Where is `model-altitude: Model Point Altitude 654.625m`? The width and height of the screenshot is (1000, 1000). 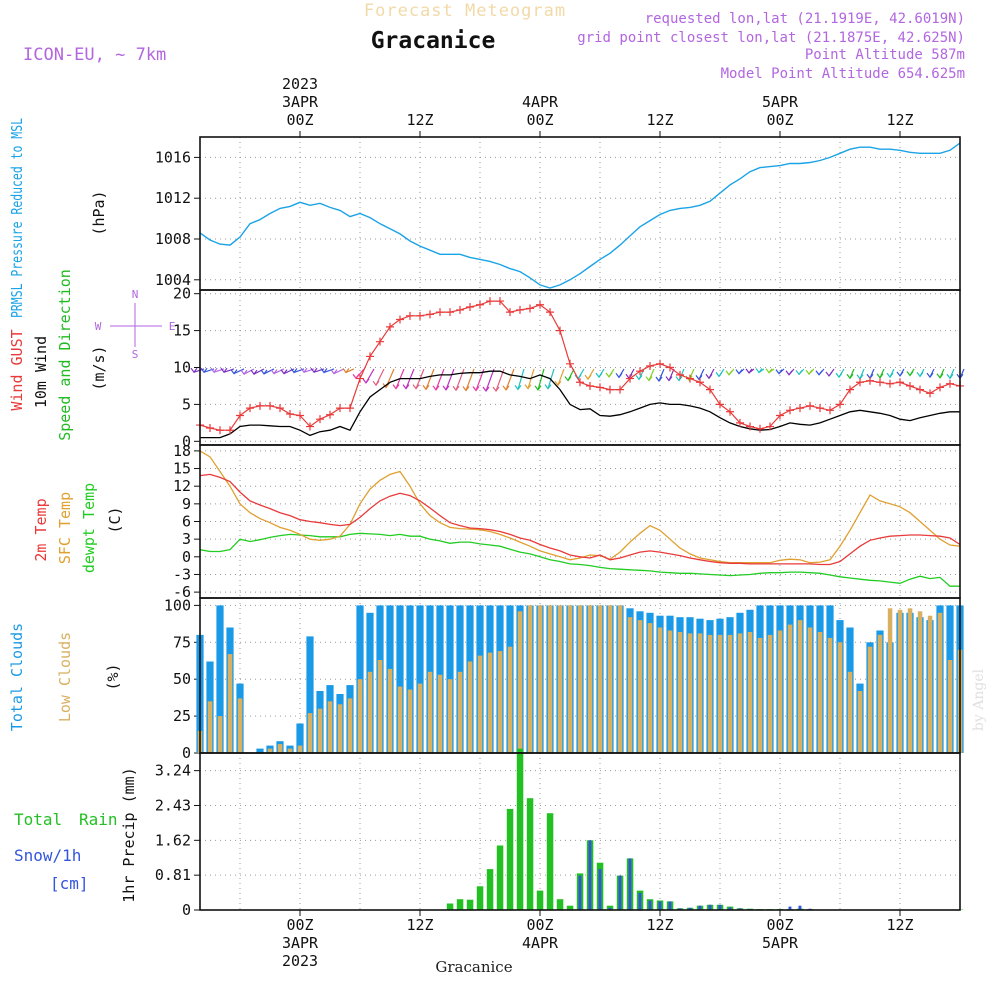 model-altitude: Model Point Altitude 654.625m is located at coordinates (843, 74).